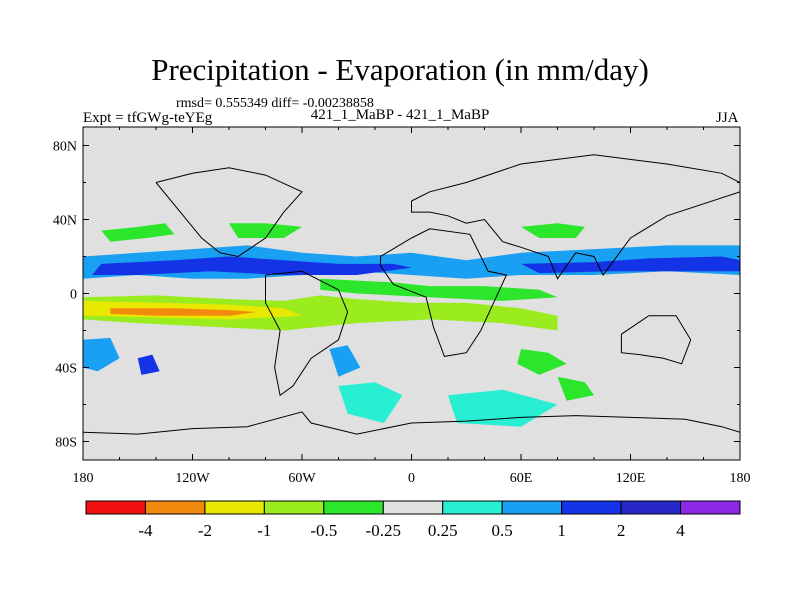 Image resolution: width=800 pixels, height=600 pixels. I want to click on antarctica-outline, so click(411, 423).